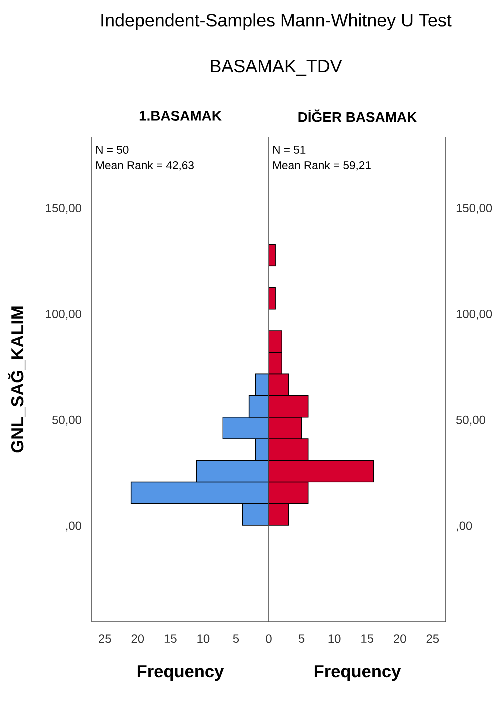 The width and height of the screenshot is (496, 711). What do you see at coordinates (290, 150) in the screenshot?
I see `annotation: N = 51` at bounding box center [290, 150].